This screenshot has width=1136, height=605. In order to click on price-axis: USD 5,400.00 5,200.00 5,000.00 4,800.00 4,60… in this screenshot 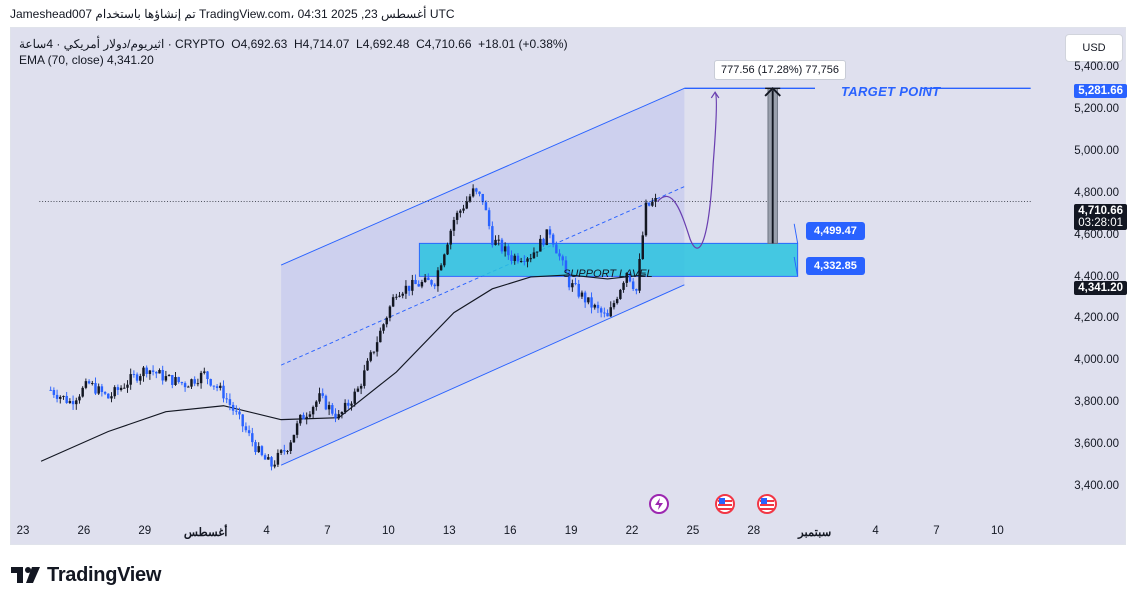, I will do `click(1093, 287)`.